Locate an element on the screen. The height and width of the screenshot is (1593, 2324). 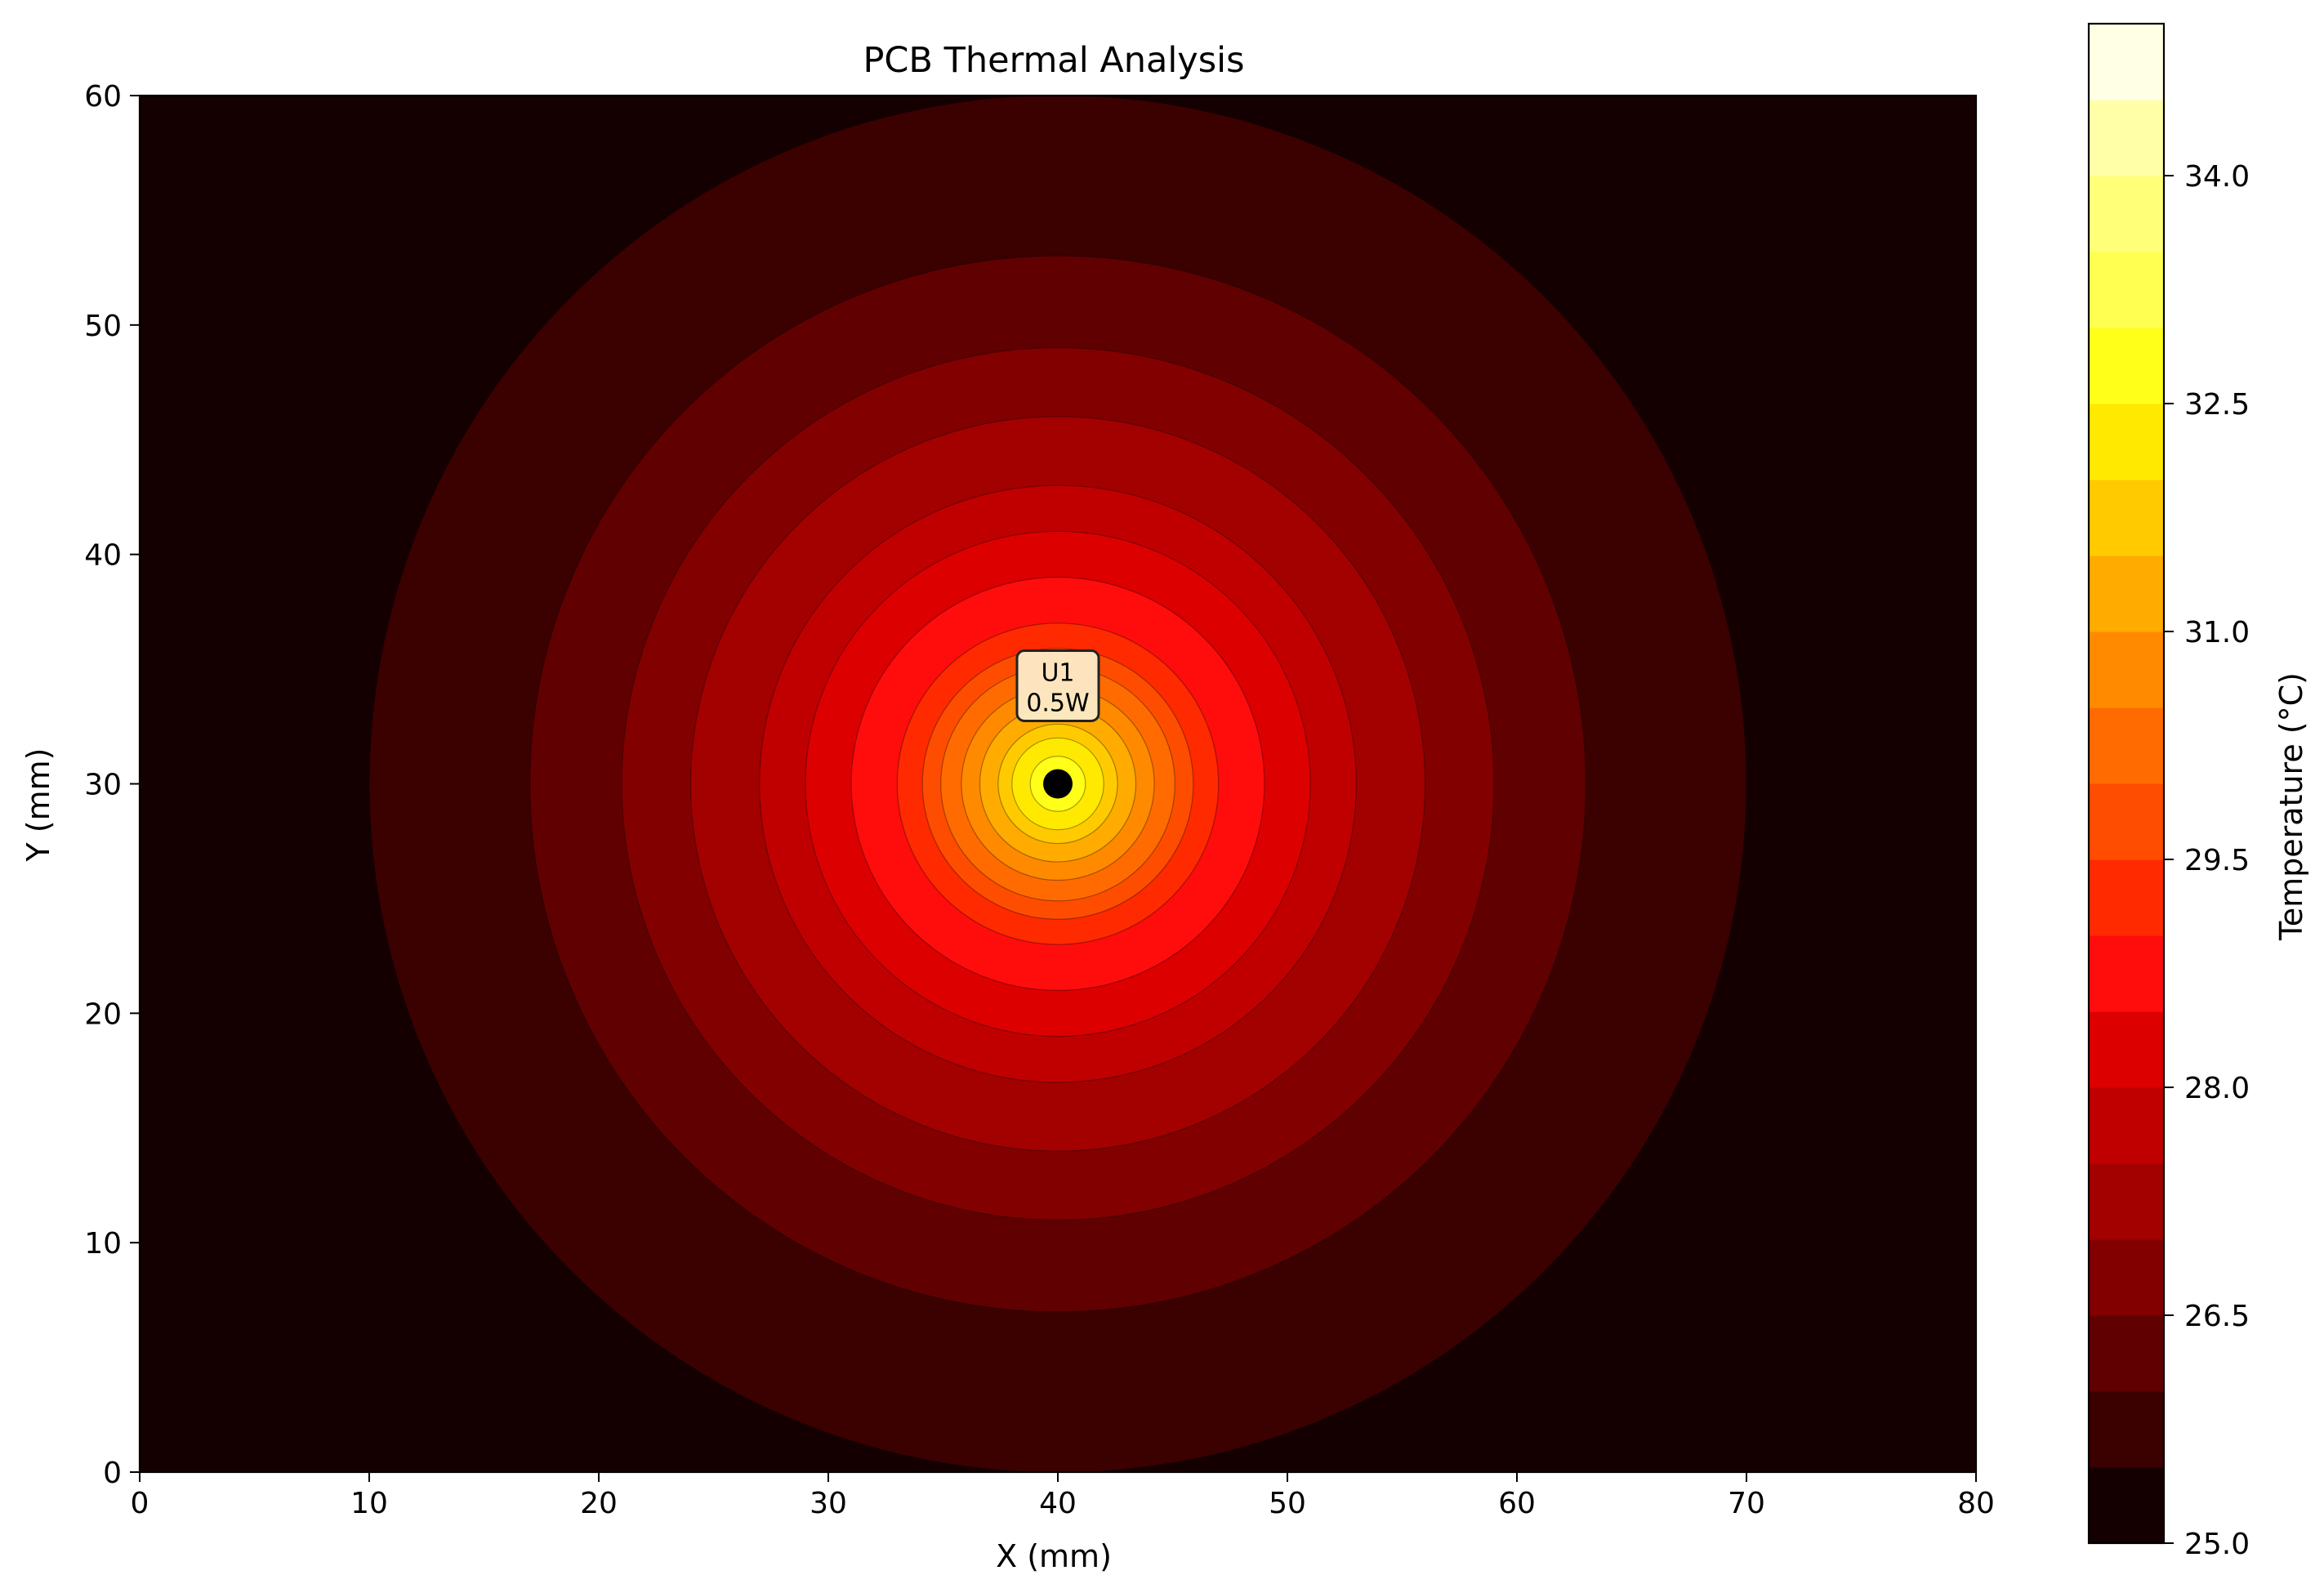
y-tick-label: 50 is located at coordinates (103, 326).